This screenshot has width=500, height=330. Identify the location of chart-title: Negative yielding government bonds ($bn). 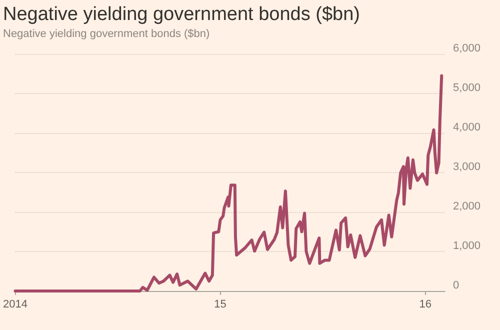
(181, 15).